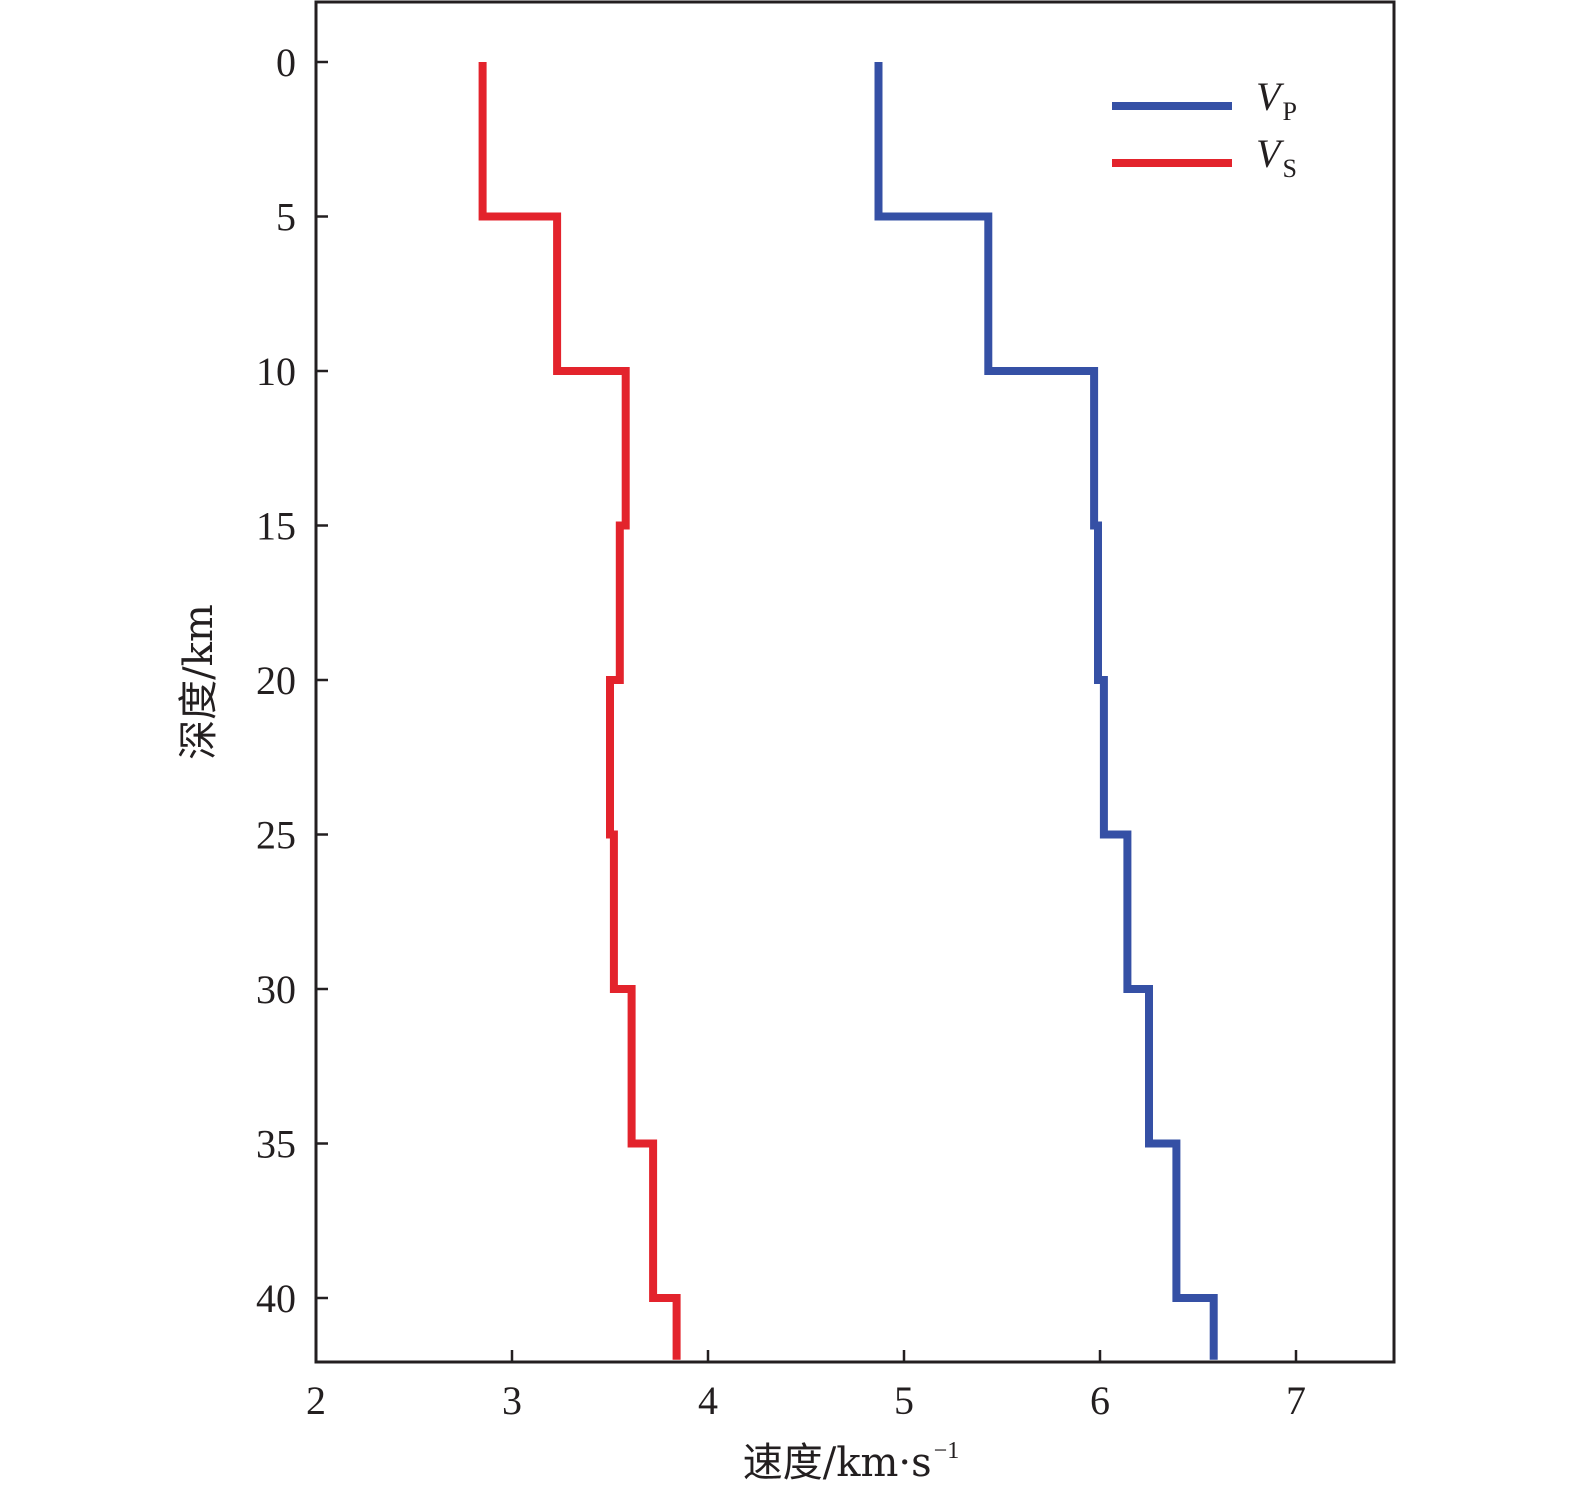  What do you see at coordinates (276, 526) in the screenshot?
I see `y-tick-label-15: 15` at bounding box center [276, 526].